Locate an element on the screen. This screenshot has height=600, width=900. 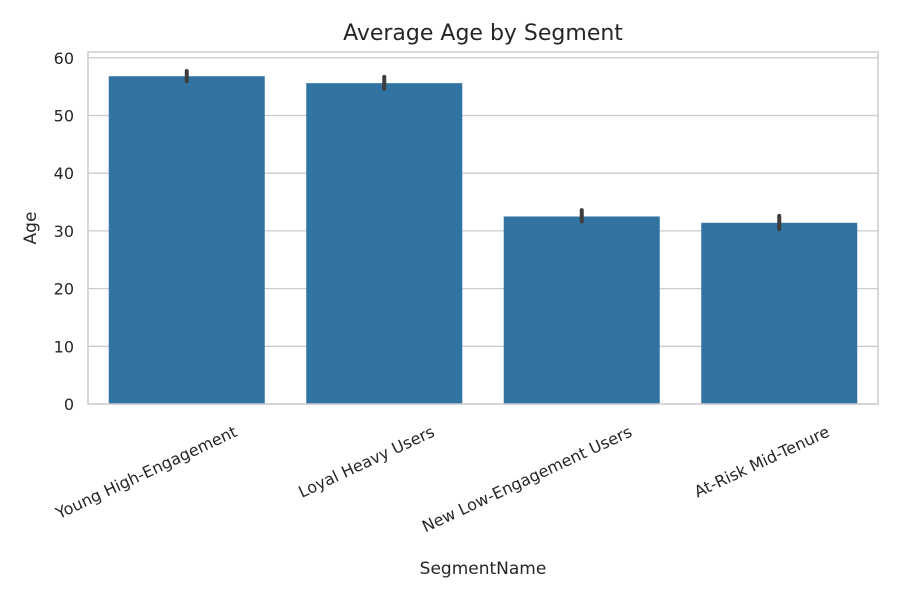
y-tick-label: 50 is located at coordinates (64, 115).